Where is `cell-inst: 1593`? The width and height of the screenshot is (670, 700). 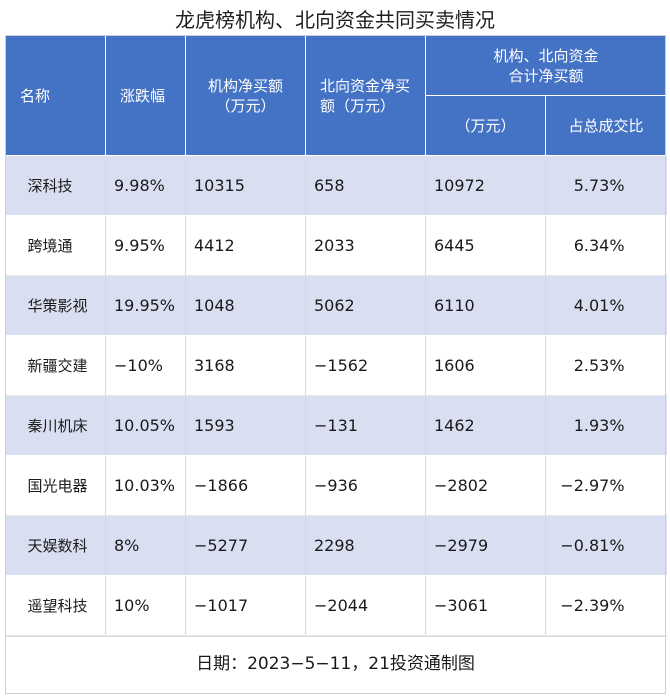 cell-inst: 1593 is located at coordinates (245, 425).